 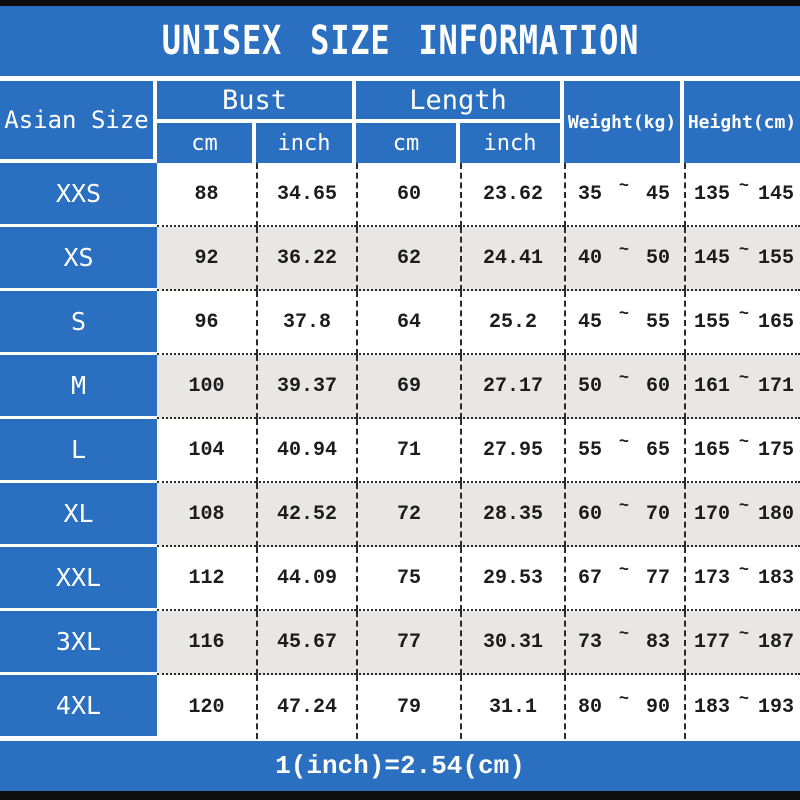 I want to click on size-label: XS, so click(x=78, y=259).